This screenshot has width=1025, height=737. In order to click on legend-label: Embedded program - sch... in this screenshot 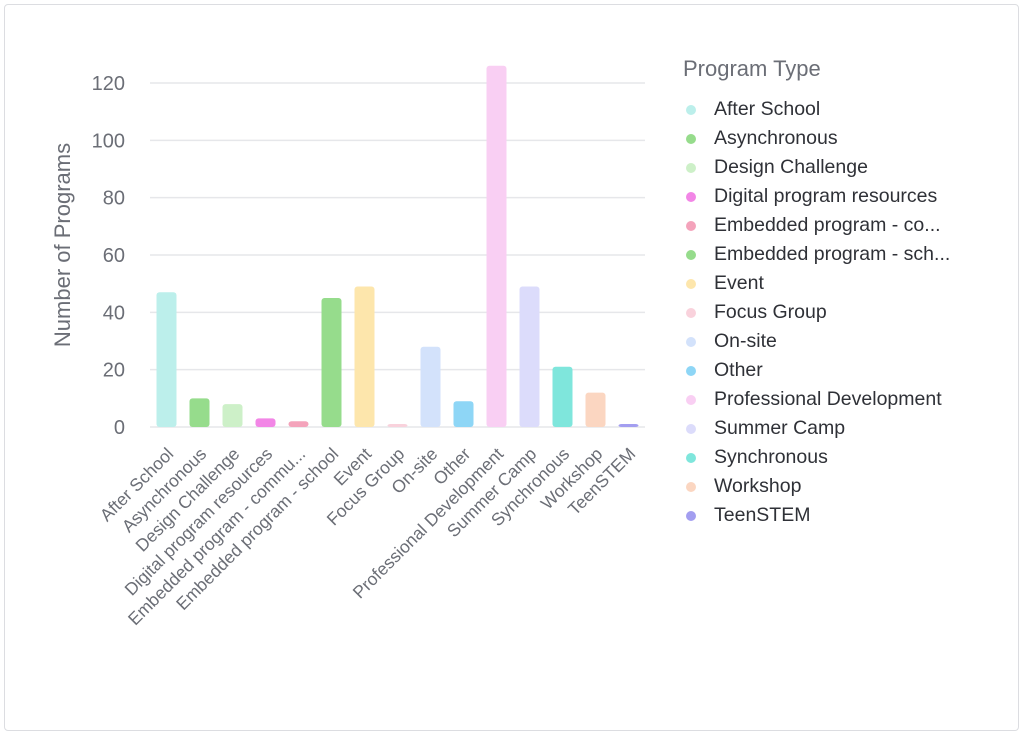, I will do `click(832, 254)`.